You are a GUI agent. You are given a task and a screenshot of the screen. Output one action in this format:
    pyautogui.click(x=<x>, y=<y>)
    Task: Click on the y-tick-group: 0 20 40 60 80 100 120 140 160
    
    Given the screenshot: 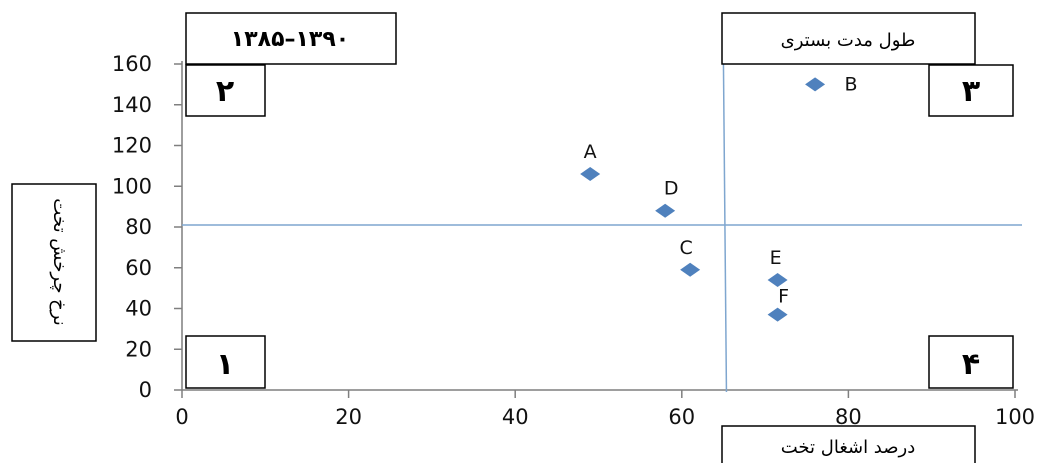 What is the action you would take?
    pyautogui.click(x=147, y=227)
    